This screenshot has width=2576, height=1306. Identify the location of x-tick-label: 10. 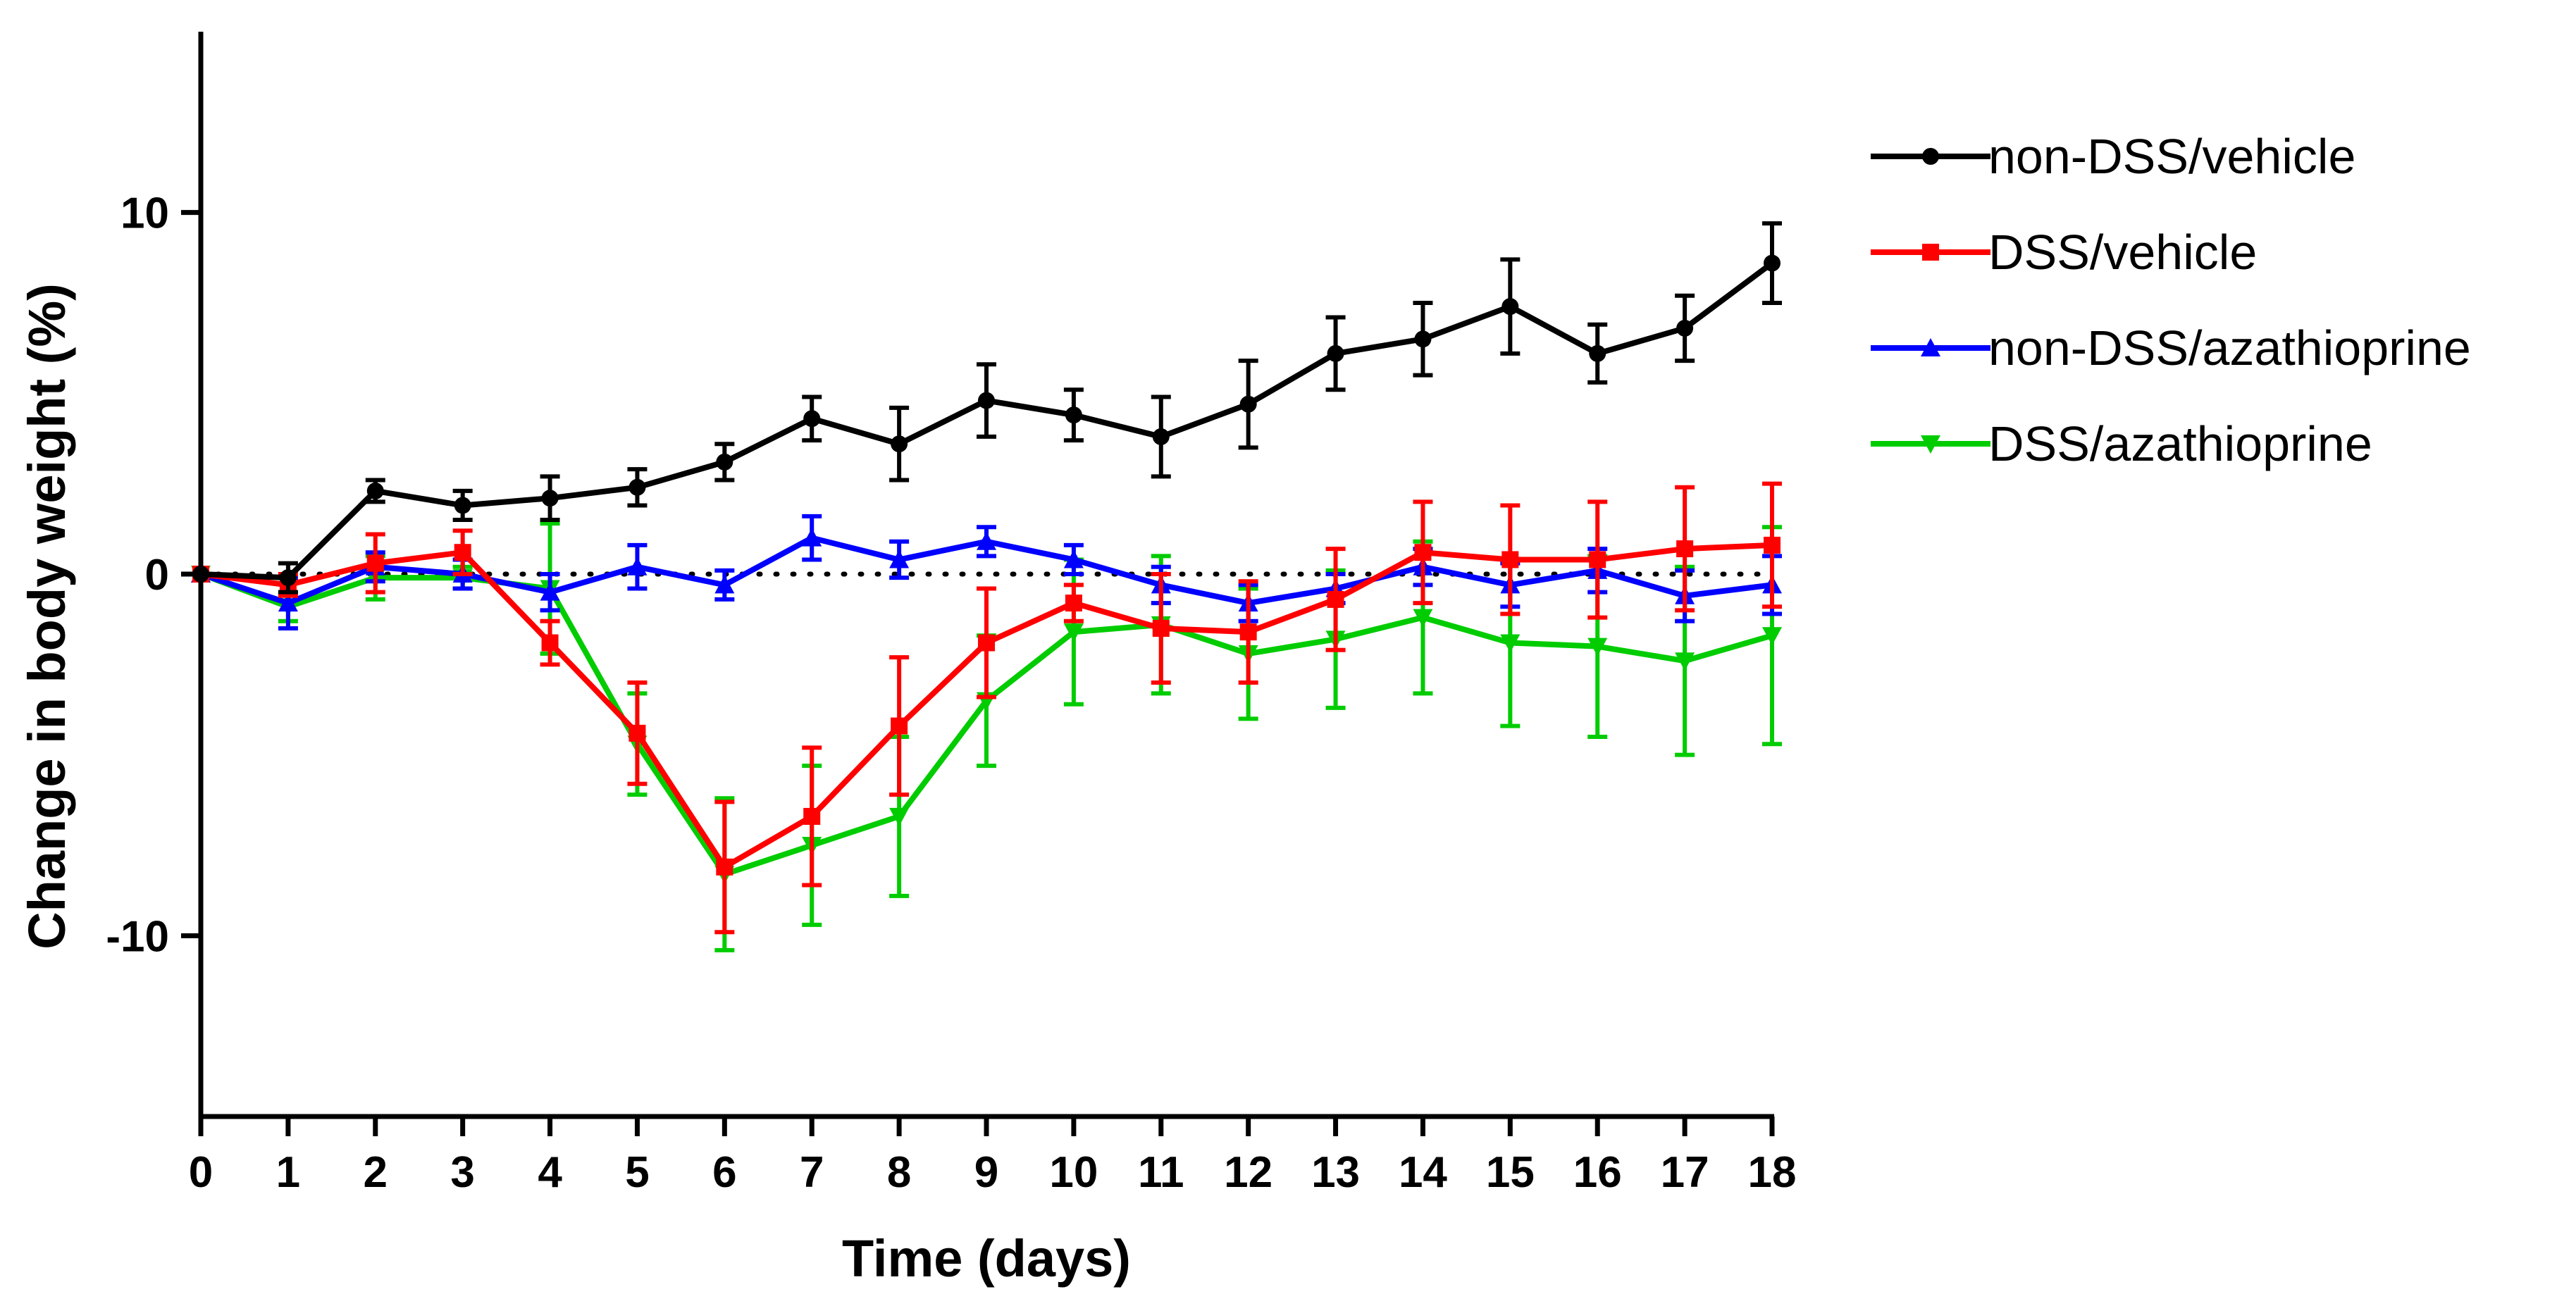
(1073, 1173).